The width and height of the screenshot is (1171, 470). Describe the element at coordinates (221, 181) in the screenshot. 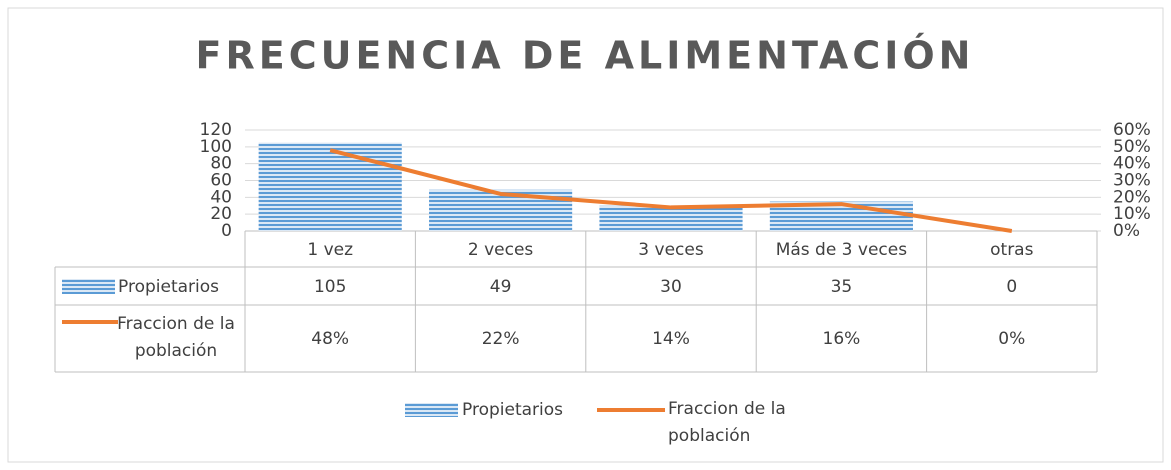

I see `y-tick-label: 60` at that location.